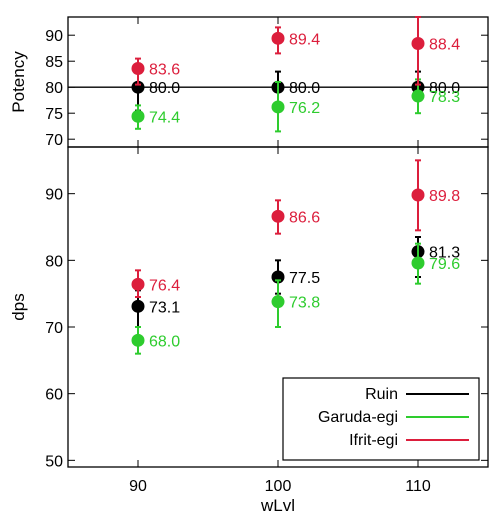 The height and width of the screenshot is (525, 503). Describe the element at coordinates (304, 108) in the screenshot. I see `top-data-label-garuda-egi-100: 76.2` at that location.